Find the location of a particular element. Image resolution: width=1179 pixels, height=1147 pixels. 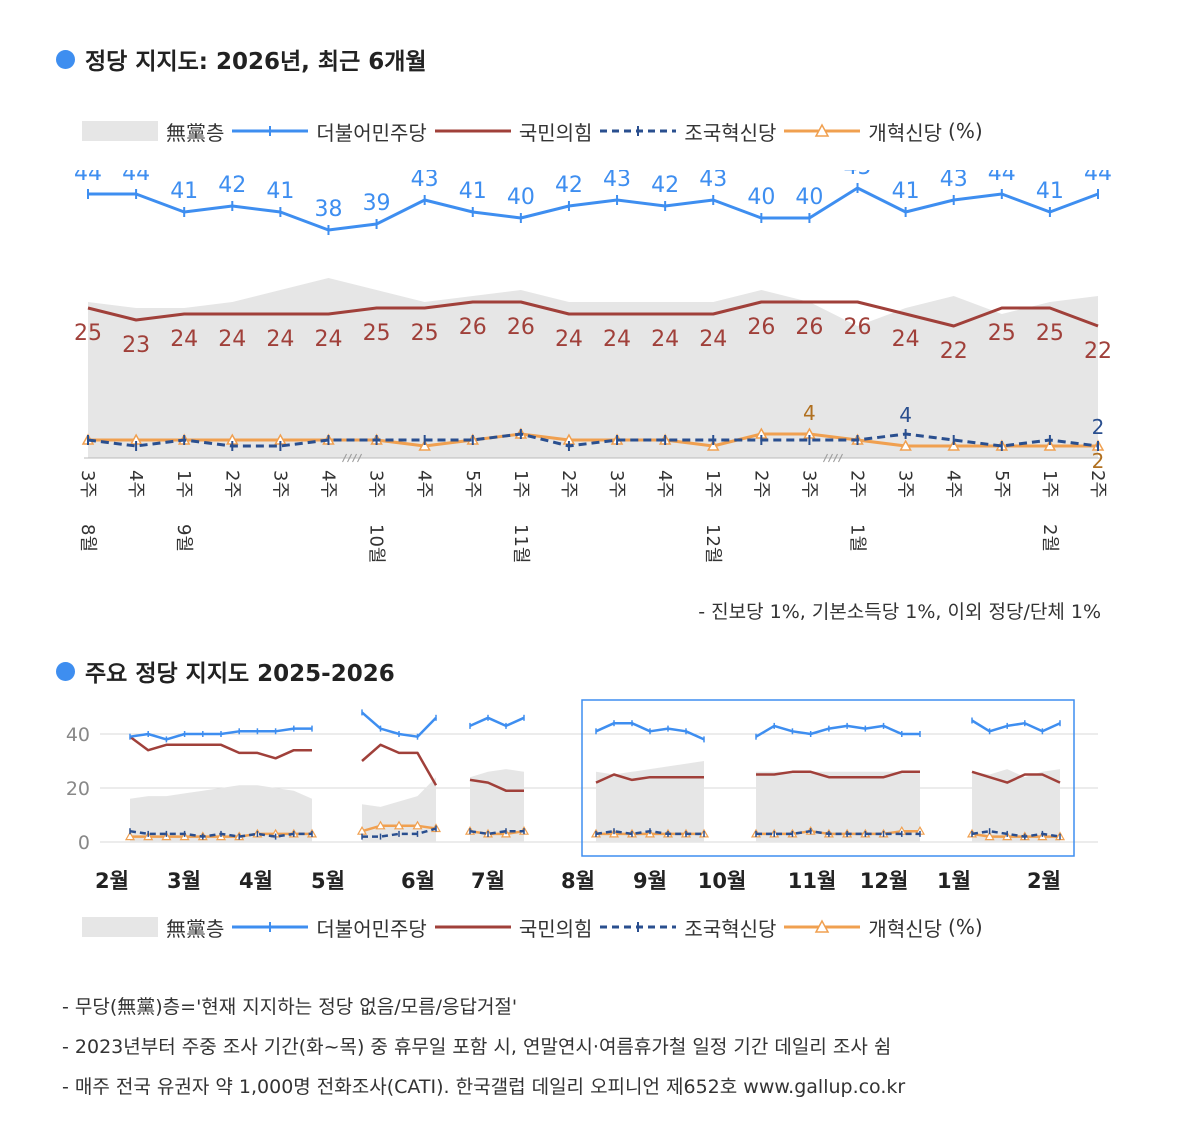

x-month-label: 3월 is located at coordinates (184, 881).